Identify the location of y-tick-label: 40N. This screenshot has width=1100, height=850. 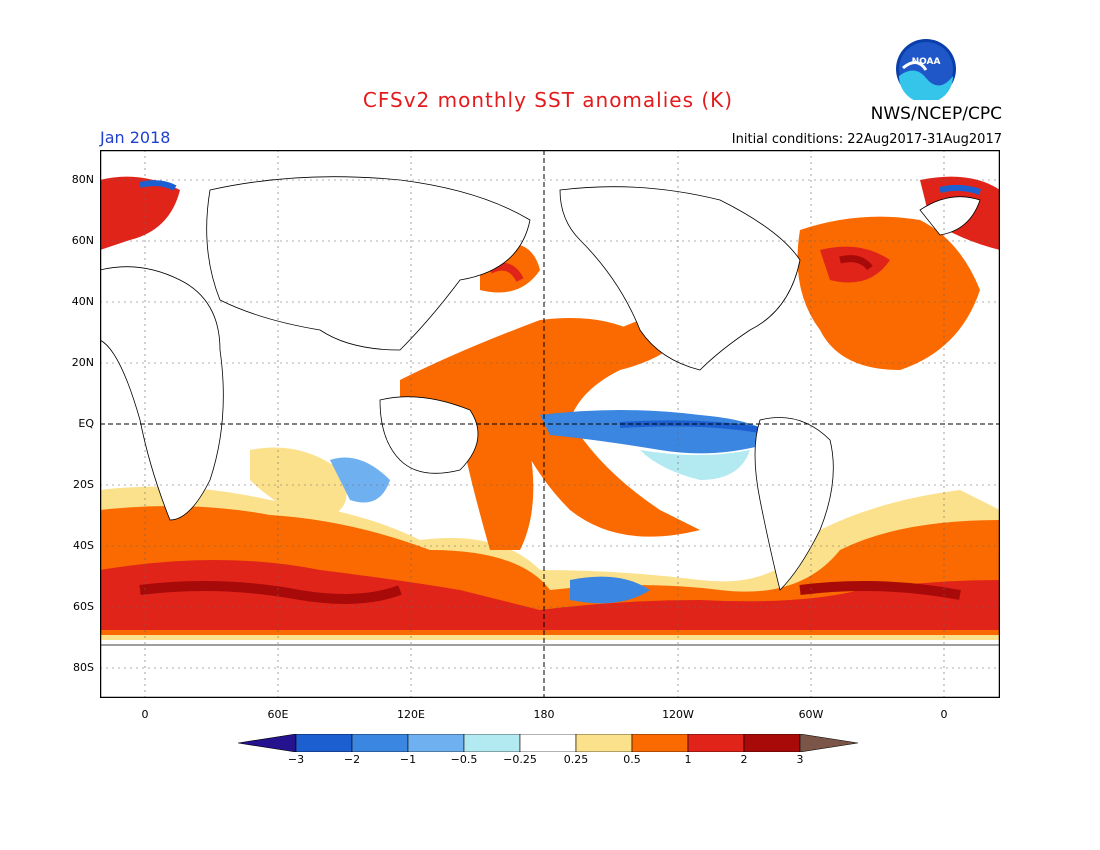
(82, 301).